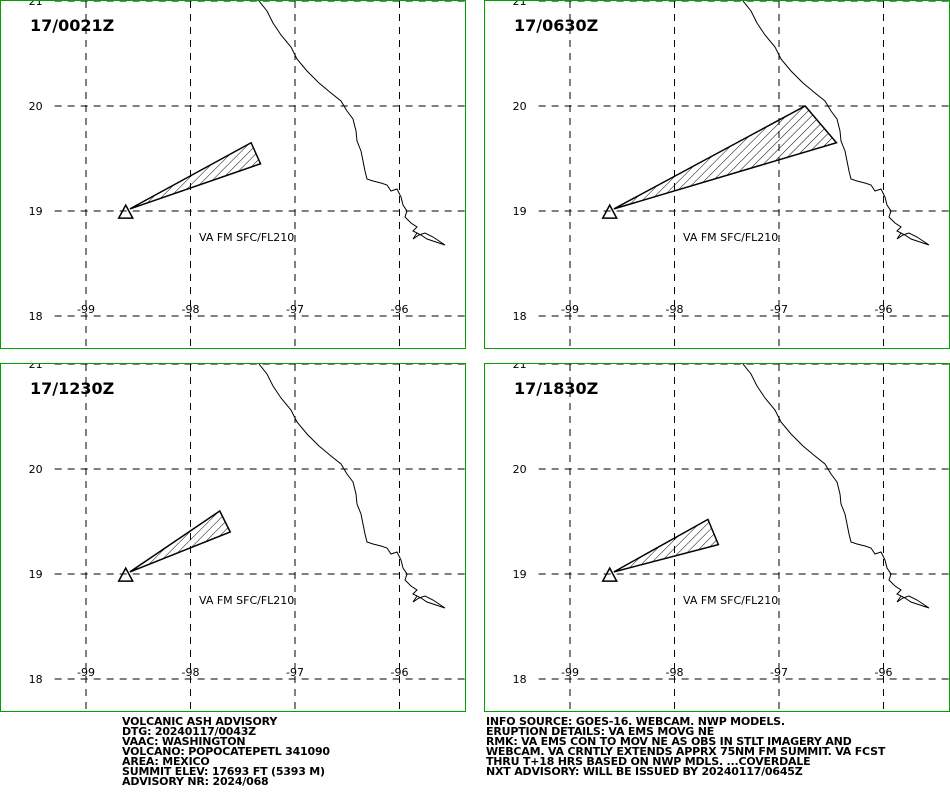  Describe the element at coordinates (200, 721) in the screenshot. I see `advisory-line: VOLCANIC ASH ADVISORY` at that location.